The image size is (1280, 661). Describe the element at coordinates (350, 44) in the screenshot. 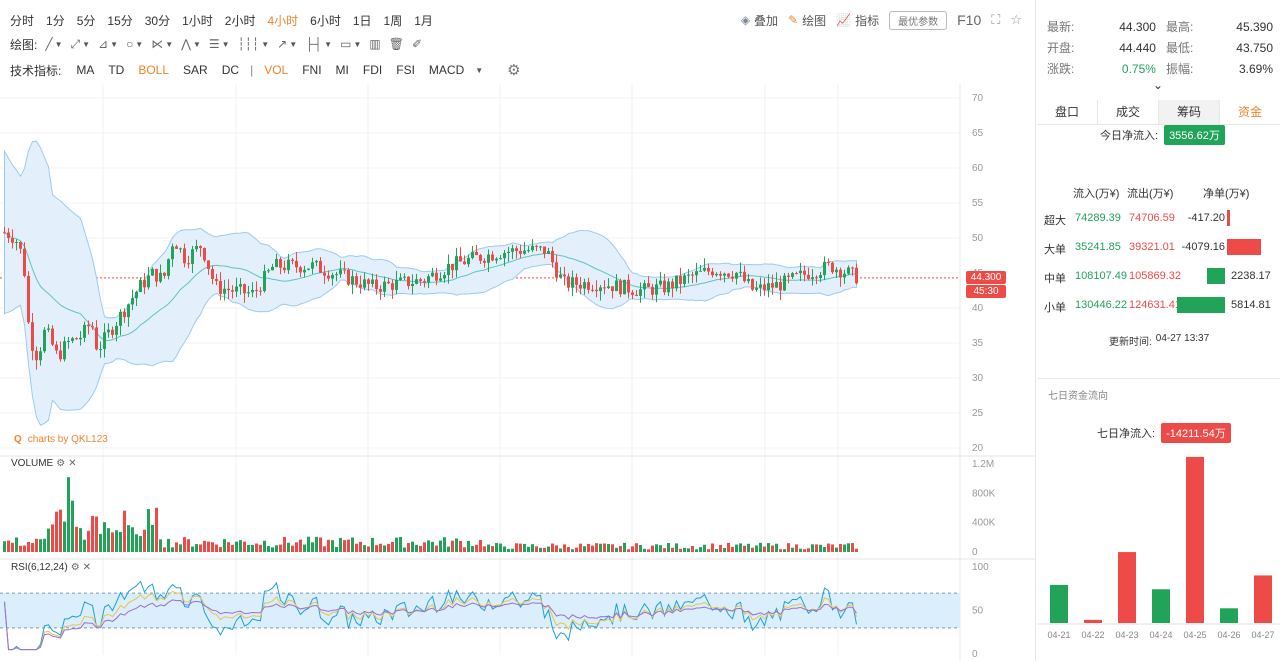

I see `note-tool: ▭ ▼` at that location.